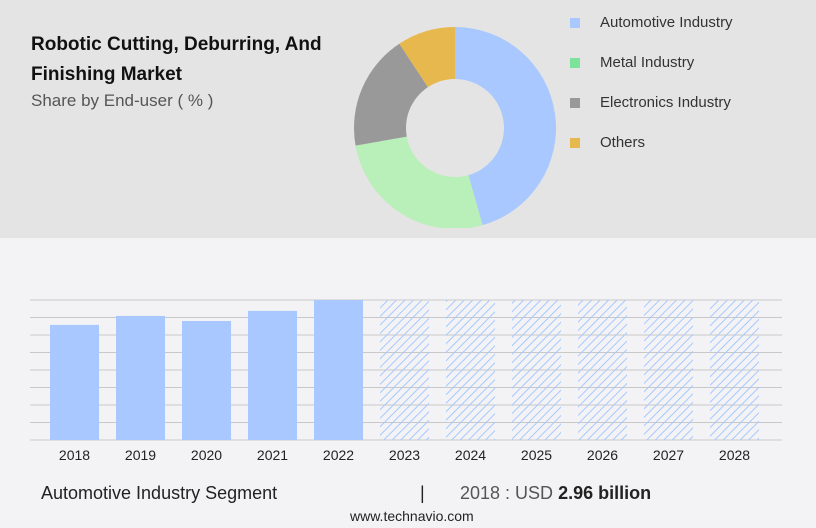 Image resolution: width=816 pixels, height=528 pixels. Describe the element at coordinates (122, 100) in the screenshot. I see `chart-subtitle: Share by End-user ( % )` at that location.